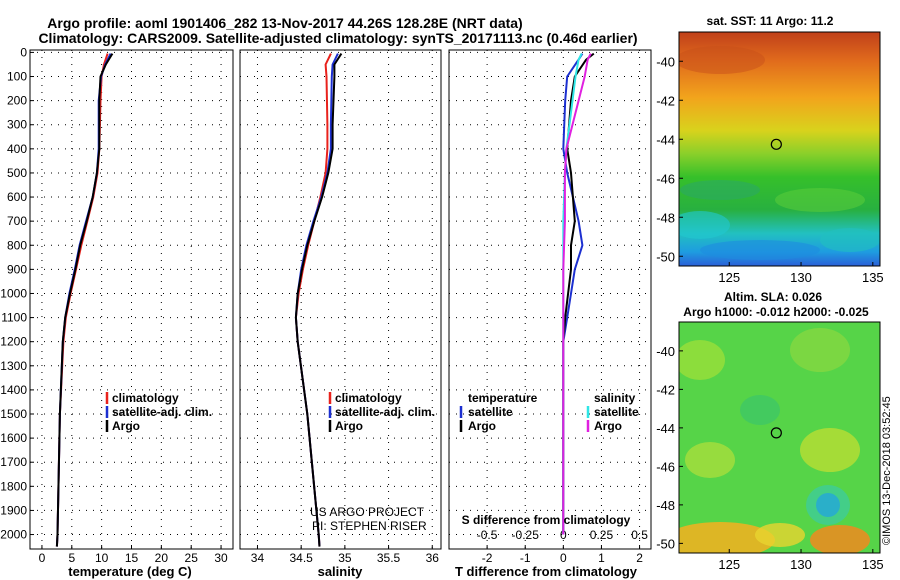  Describe the element at coordinates (341, 571) in the screenshot. I see `salinity-x-label: salinity` at that location.